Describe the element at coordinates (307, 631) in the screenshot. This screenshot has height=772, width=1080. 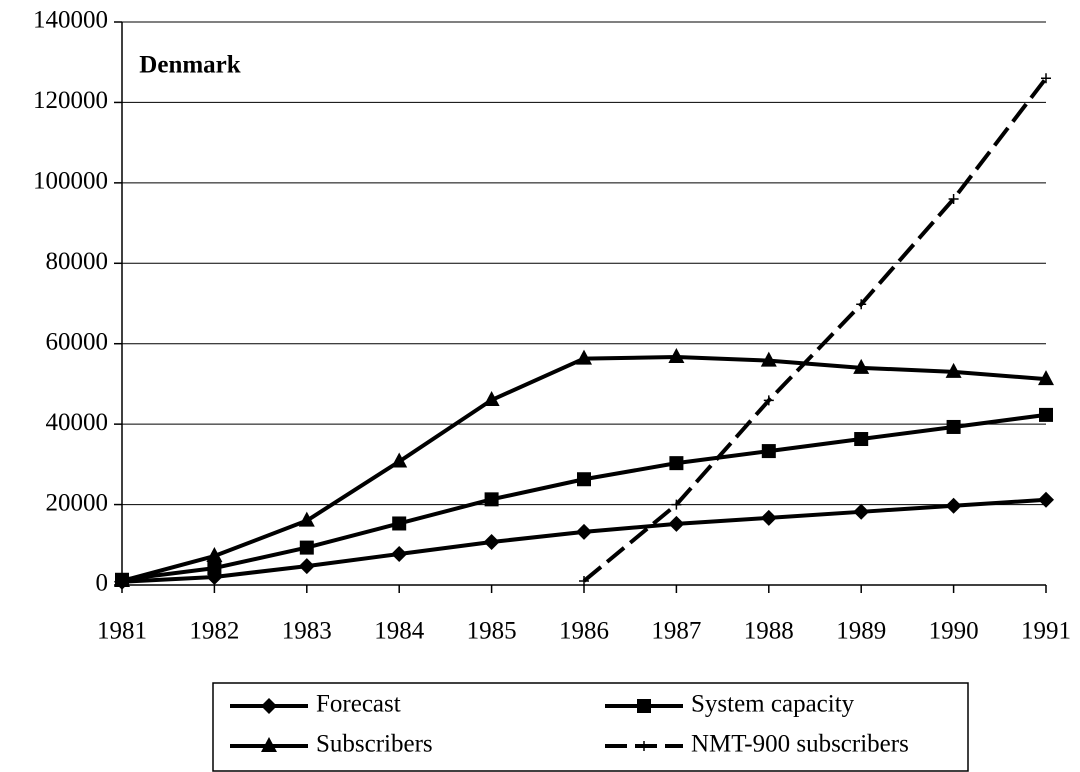
I see `x-tick-label: 1983` at that location.